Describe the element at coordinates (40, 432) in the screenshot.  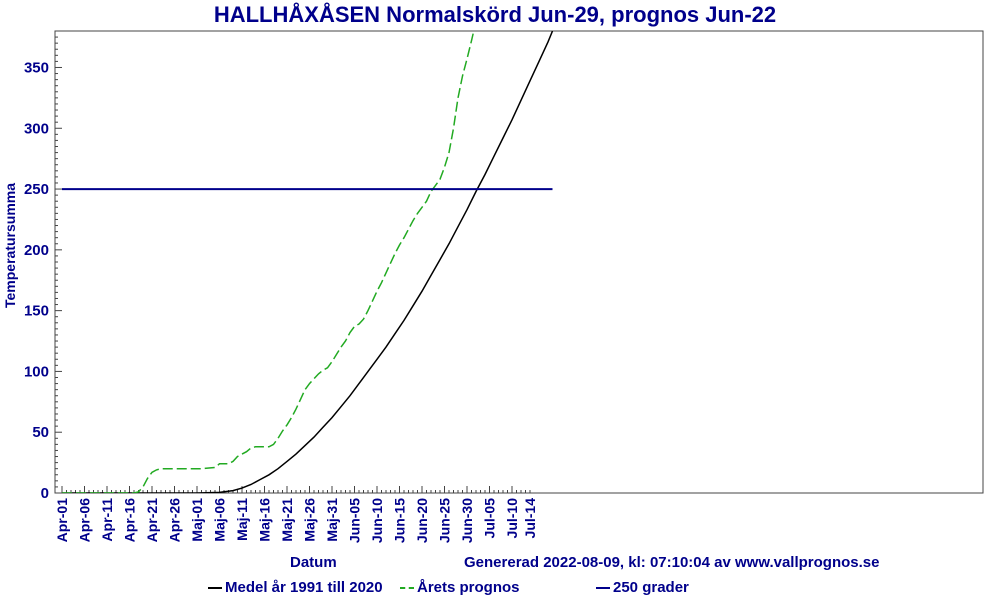
I see `y-tick-label: 50` at that location.